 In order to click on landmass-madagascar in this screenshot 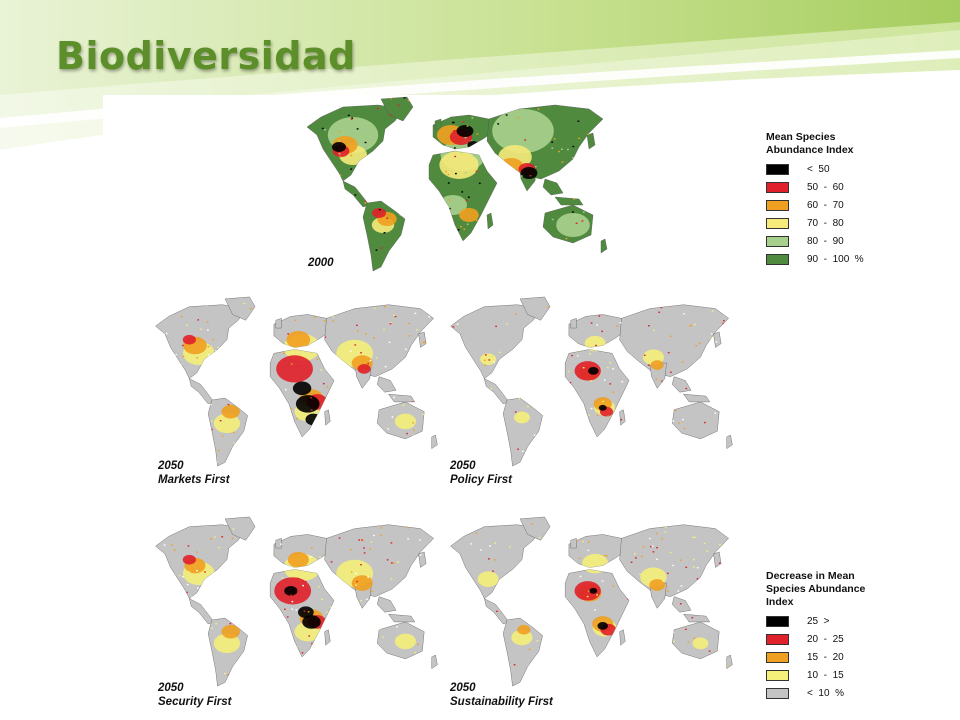, I will do `click(327, 637)`.